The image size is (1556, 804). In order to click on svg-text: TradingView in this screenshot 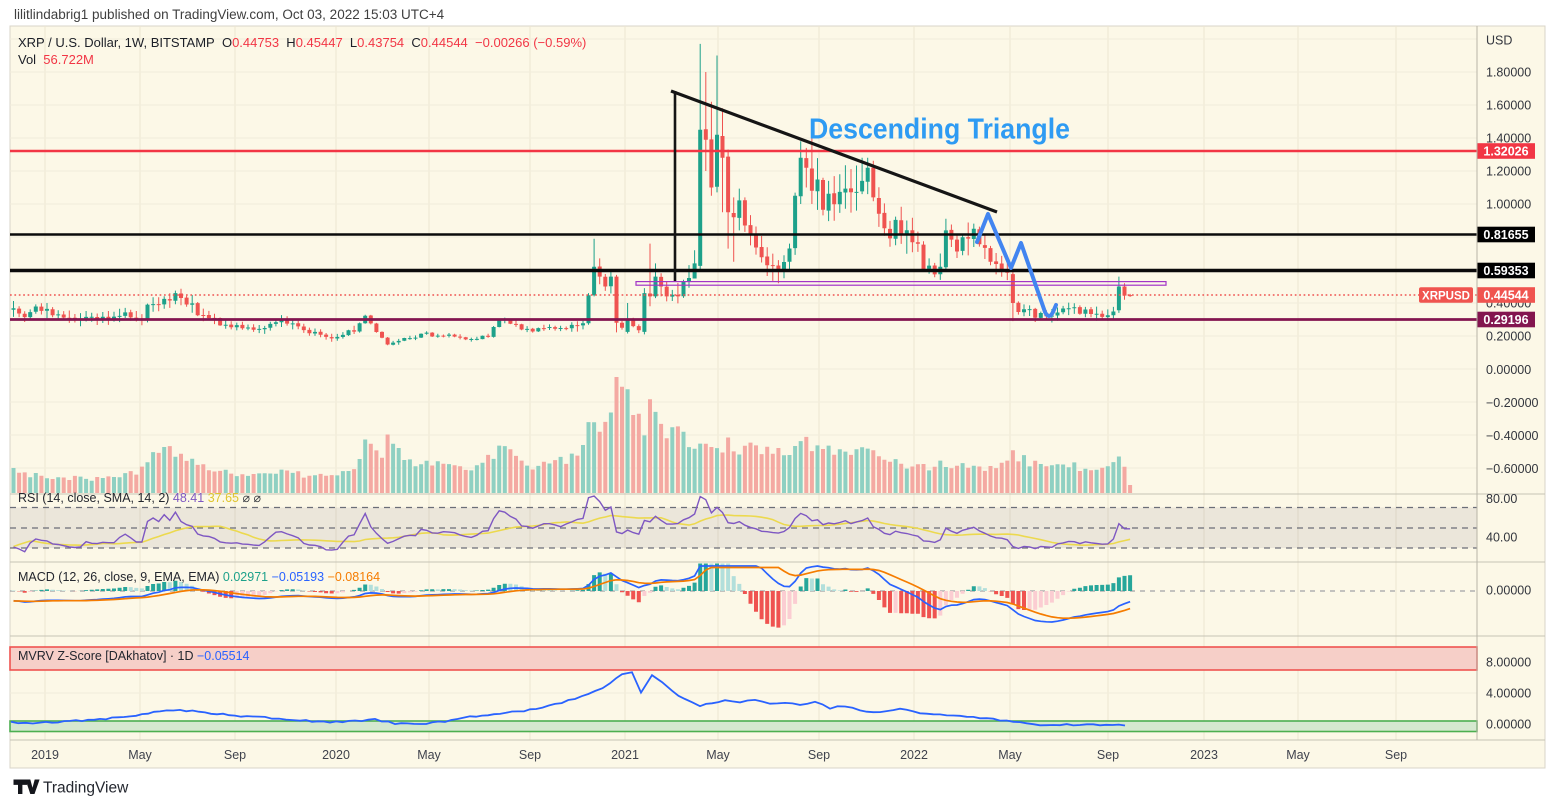, I will do `click(86, 788)`.